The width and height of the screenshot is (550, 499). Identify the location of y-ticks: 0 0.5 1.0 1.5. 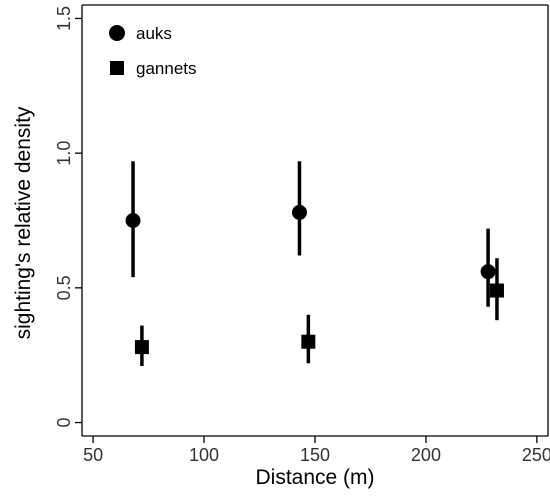
(68, 217).